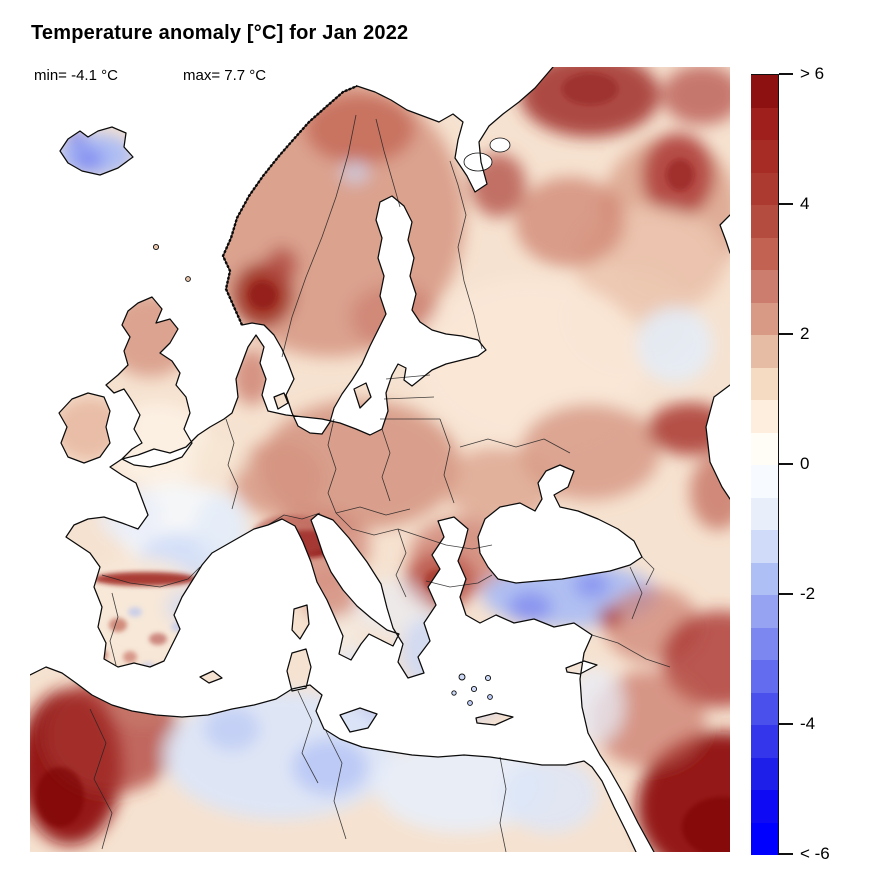  I want to click on colorbar-segments, so click(764, 465).